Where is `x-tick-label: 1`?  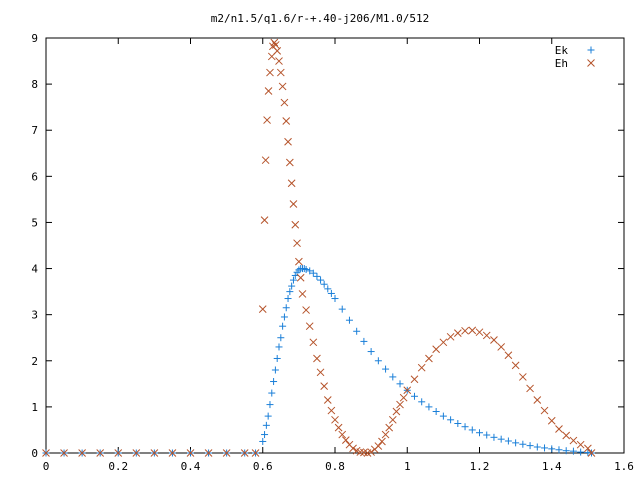 x-tick-label: 1 is located at coordinates (407, 466).